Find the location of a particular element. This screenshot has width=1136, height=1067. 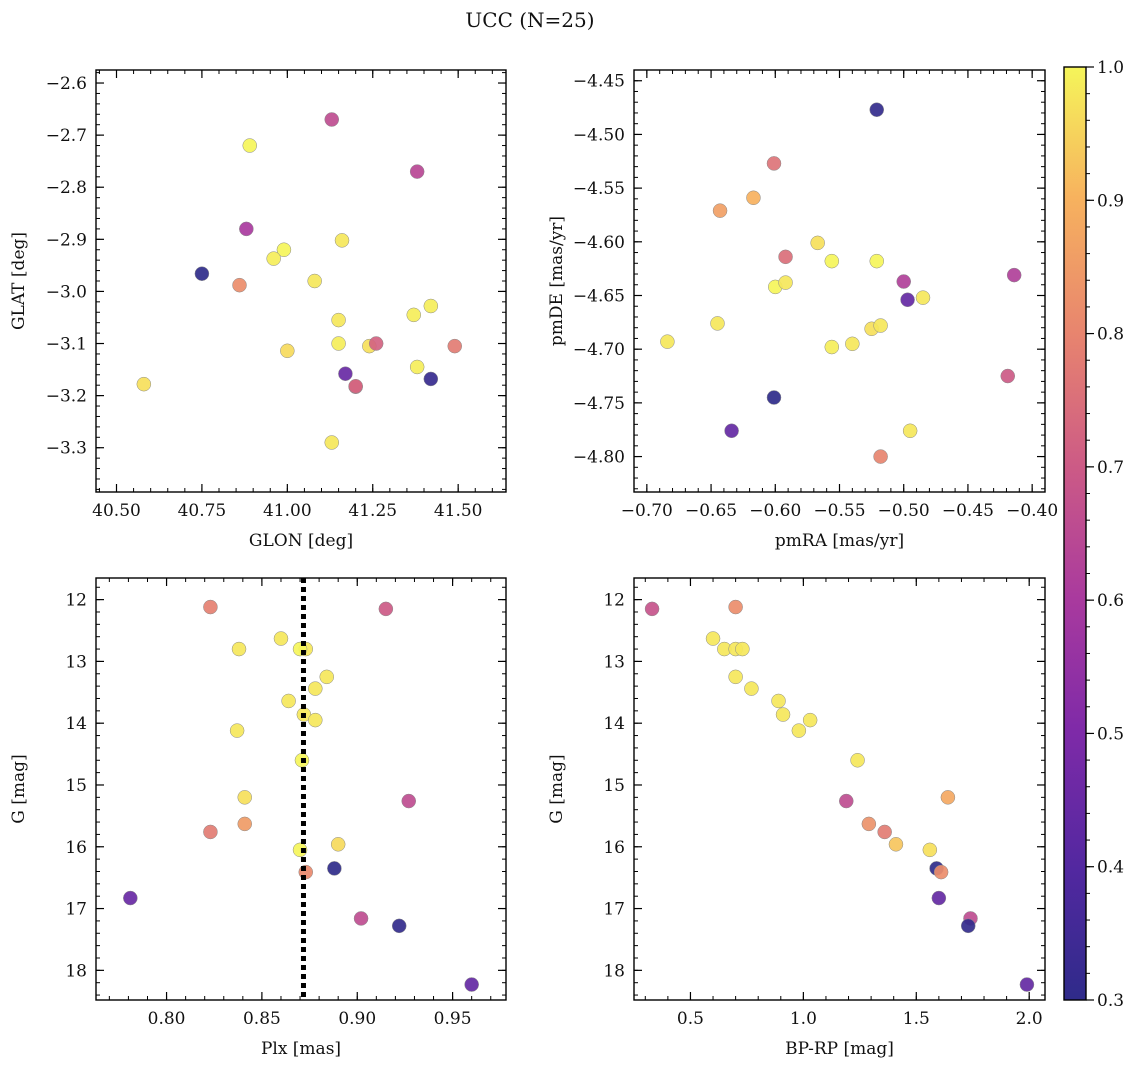

y-tick-label: −2.8 is located at coordinates (66, 188).